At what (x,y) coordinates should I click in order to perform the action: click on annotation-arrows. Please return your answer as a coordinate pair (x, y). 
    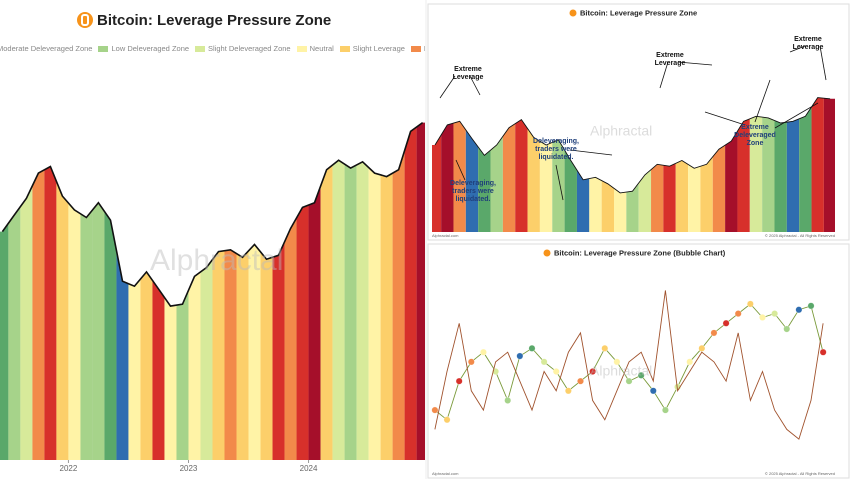
    Looking at the image, I should click on (633, 123).